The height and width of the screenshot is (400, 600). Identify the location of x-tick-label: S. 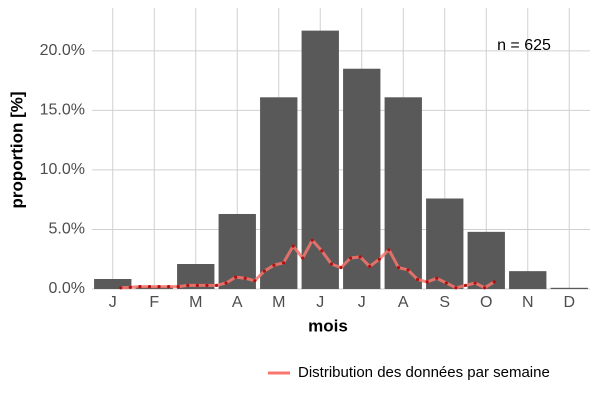
(444, 302).